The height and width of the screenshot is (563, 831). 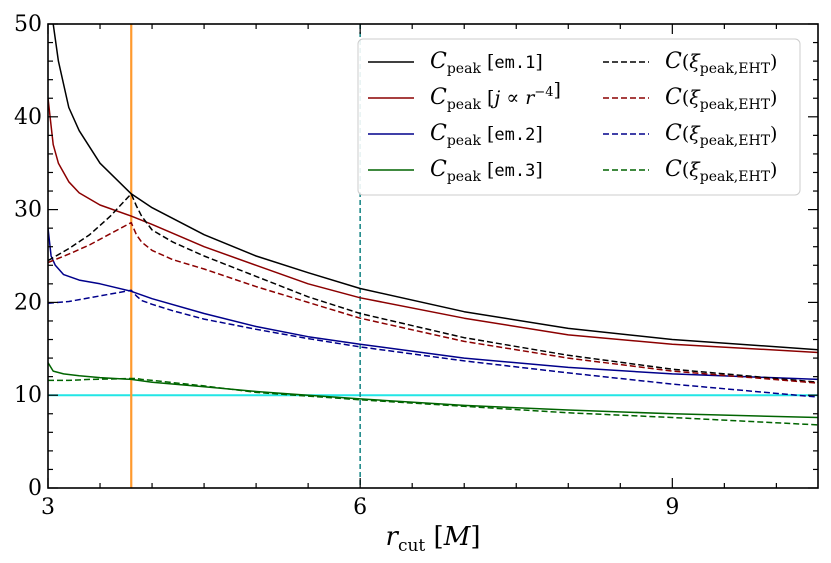 What do you see at coordinates (28, 395) in the screenshot?
I see `y-tick-label: 10` at bounding box center [28, 395].